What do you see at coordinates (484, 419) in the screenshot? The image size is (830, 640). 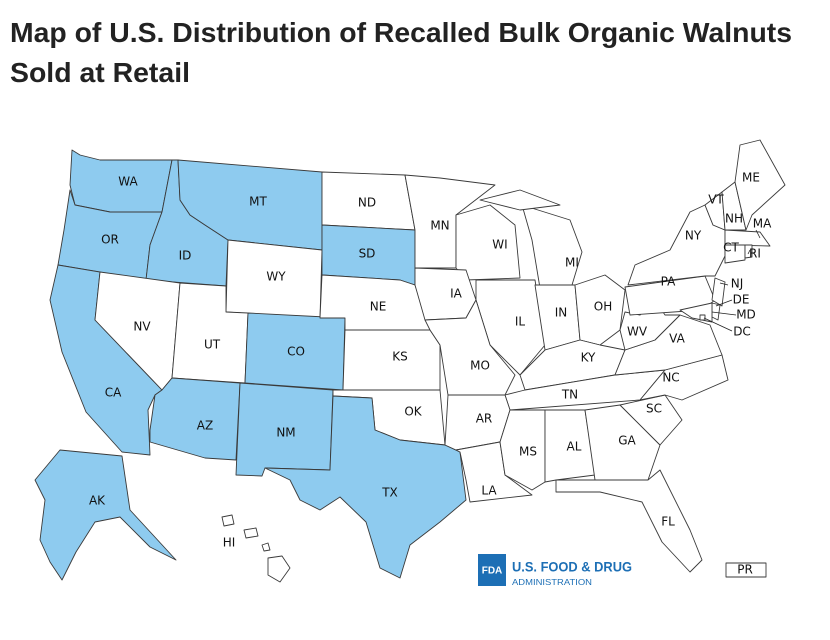 I see `state-label: AR` at bounding box center [484, 419].